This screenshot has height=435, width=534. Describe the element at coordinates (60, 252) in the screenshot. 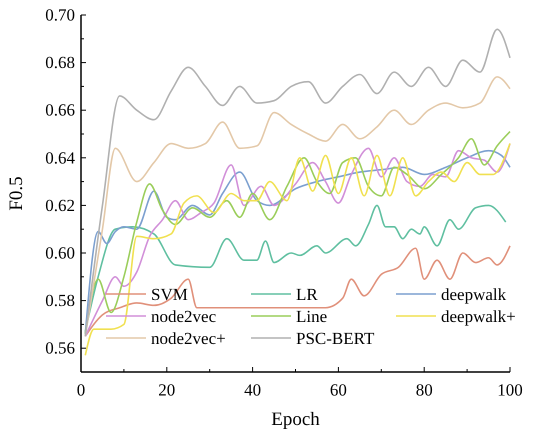

I see `y-tick-label: 0.60` at that location.